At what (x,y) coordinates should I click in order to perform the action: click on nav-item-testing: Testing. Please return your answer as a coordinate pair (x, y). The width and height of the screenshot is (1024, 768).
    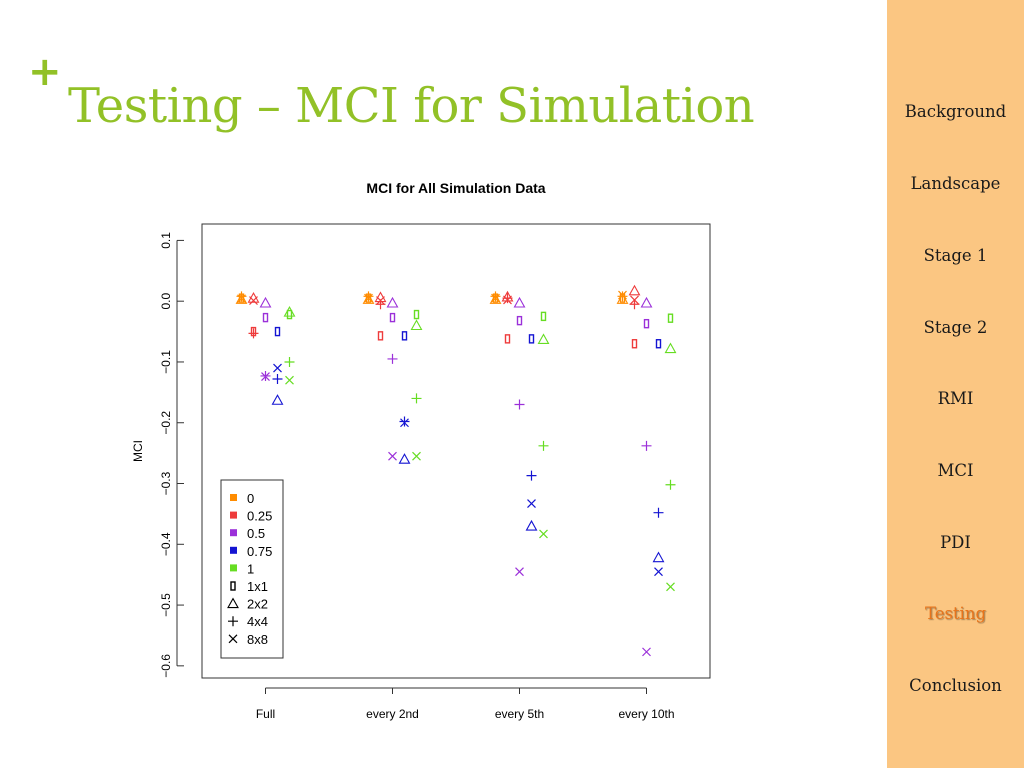
    Looking at the image, I should click on (955, 613).